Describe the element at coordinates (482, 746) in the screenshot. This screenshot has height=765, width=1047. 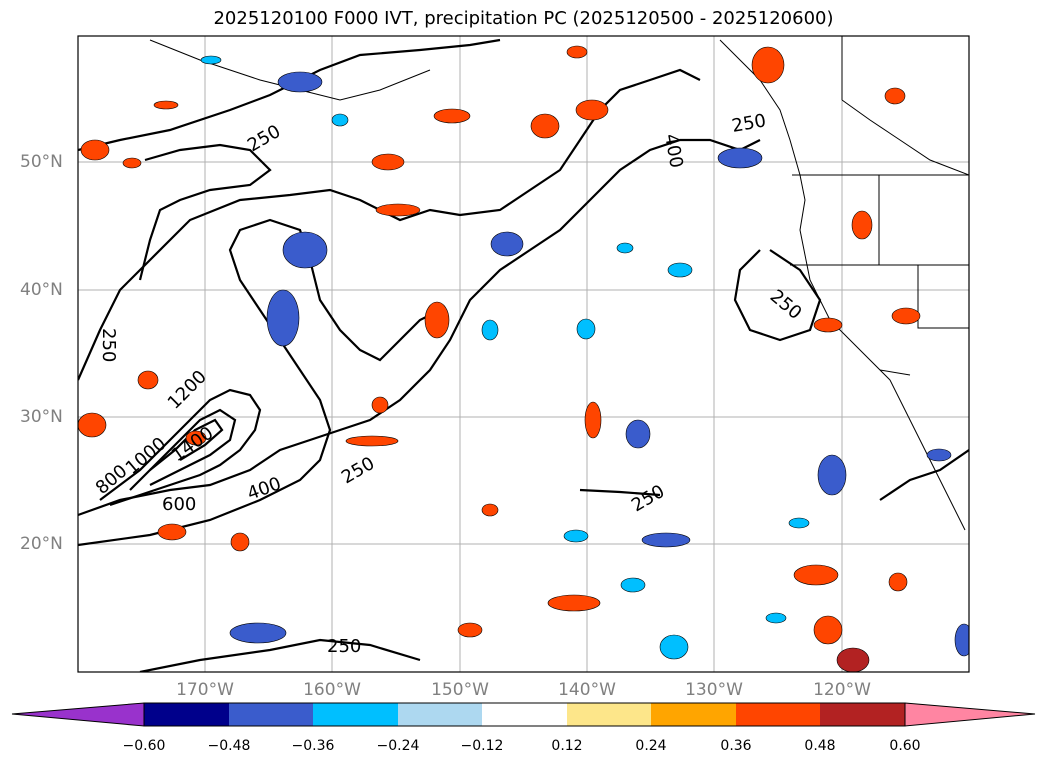
I see `colorbar-tick: −0.12` at that location.